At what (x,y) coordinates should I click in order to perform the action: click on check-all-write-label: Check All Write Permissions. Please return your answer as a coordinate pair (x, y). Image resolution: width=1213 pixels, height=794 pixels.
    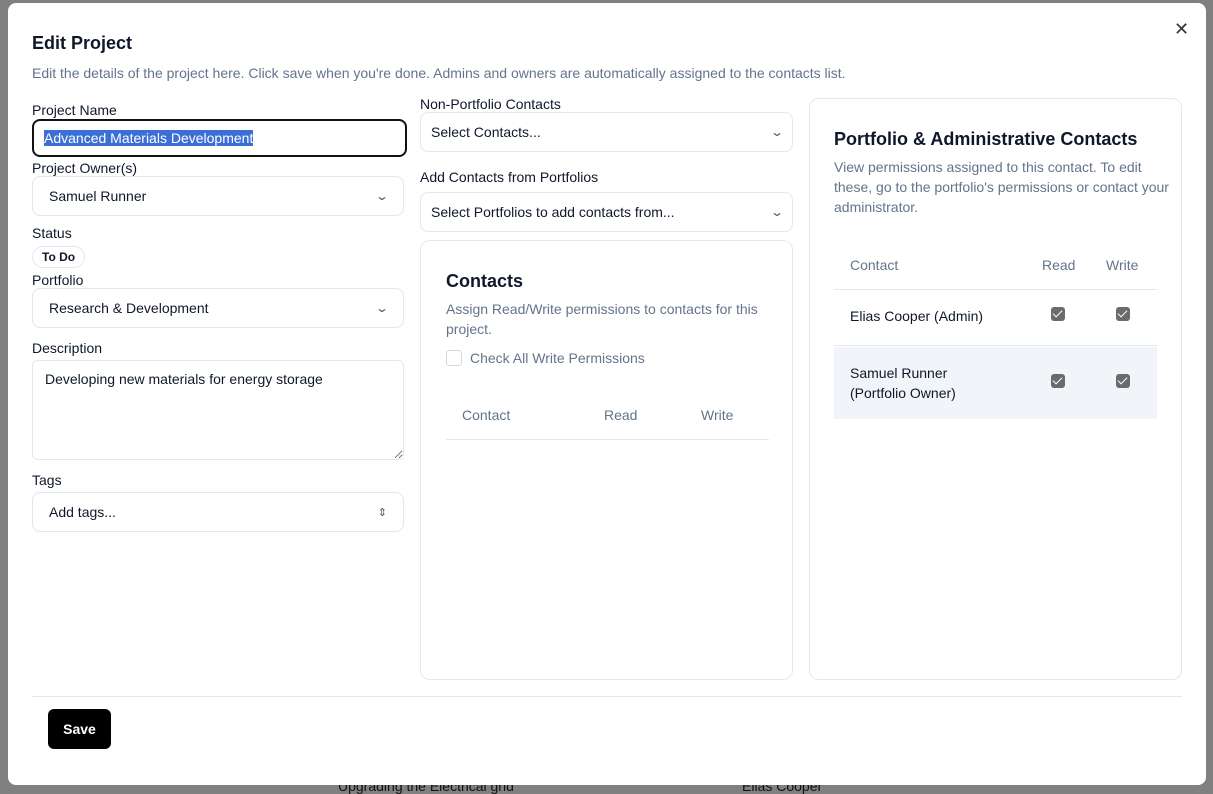
    Looking at the image, I should click on (557, 358).